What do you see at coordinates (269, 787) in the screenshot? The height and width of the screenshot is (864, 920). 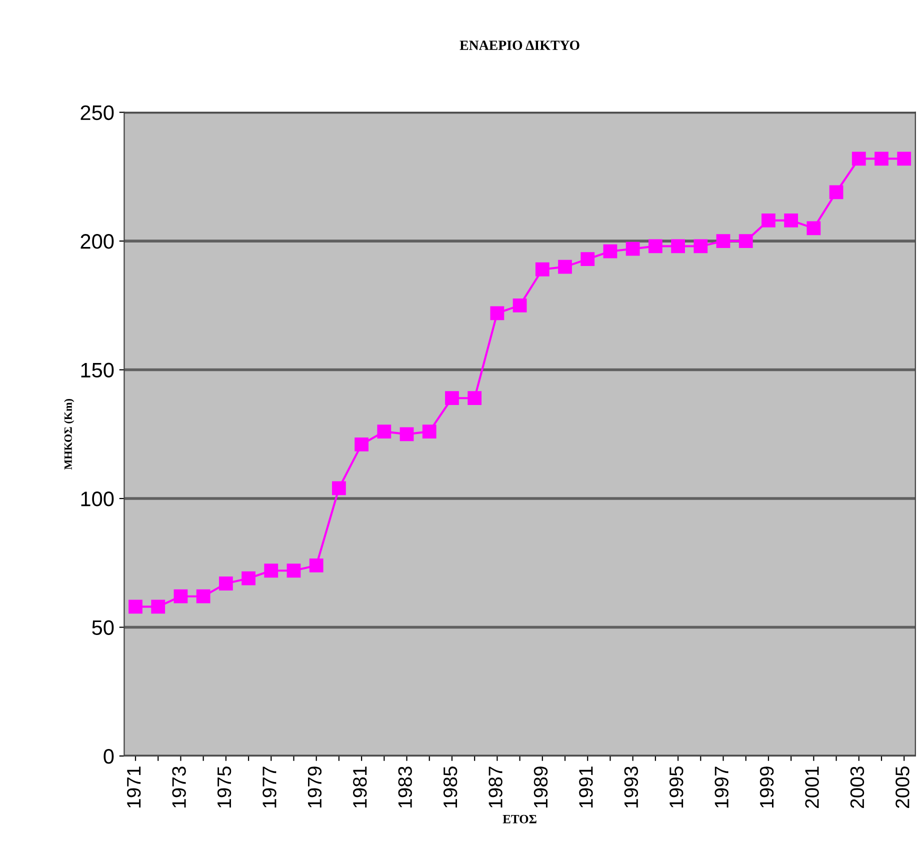 I see `x-tick-label: 1977` at bounding box center [269, 787].